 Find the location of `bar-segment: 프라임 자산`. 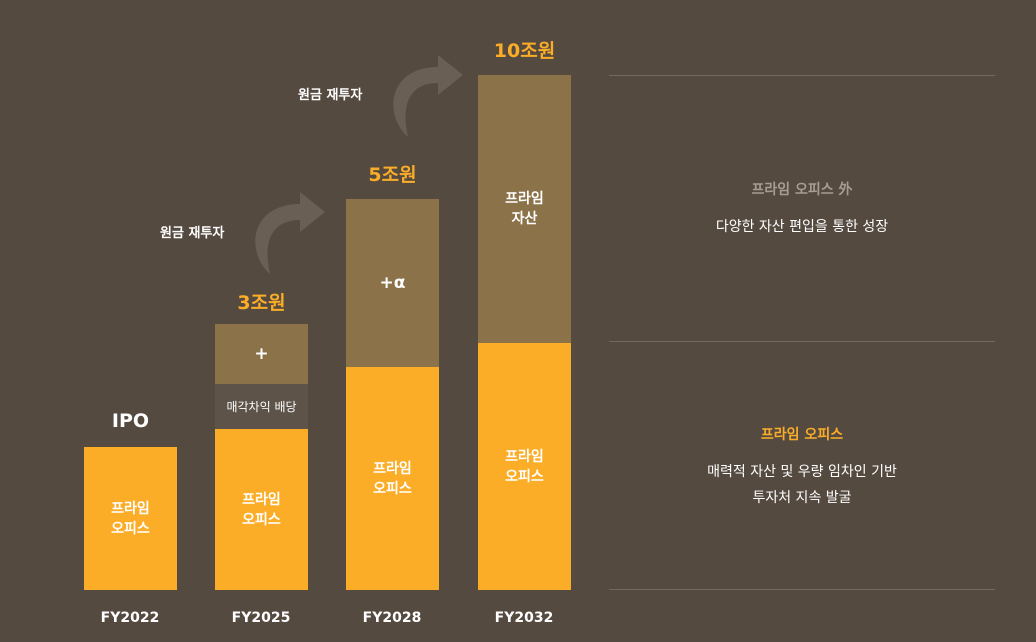

bar-segment: 프라임 자산 is located at coordinates (524, 209).